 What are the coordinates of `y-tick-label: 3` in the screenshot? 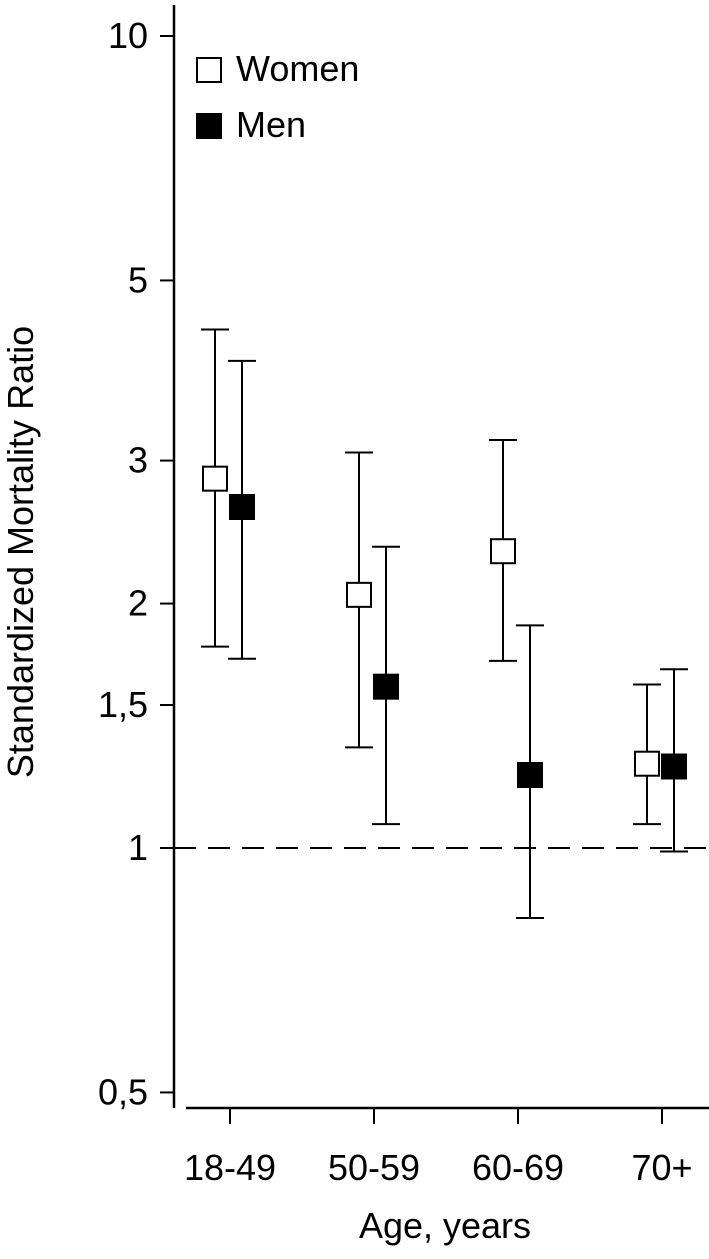 It's located at (138, 460).